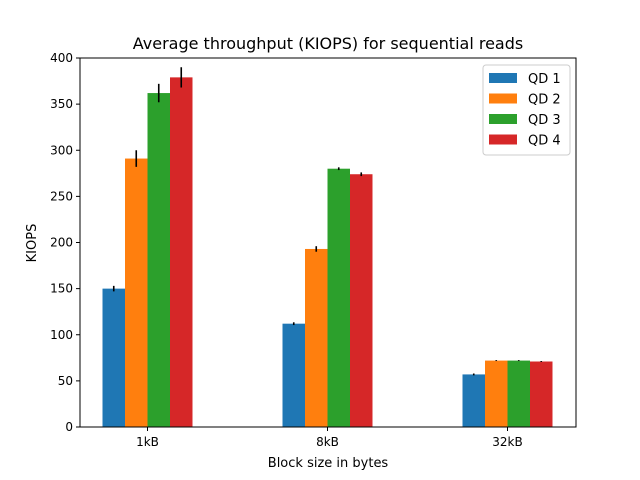 This screenshot has height=480, width=640. I want to click on legend-label: QD 3, so click(544, 120).